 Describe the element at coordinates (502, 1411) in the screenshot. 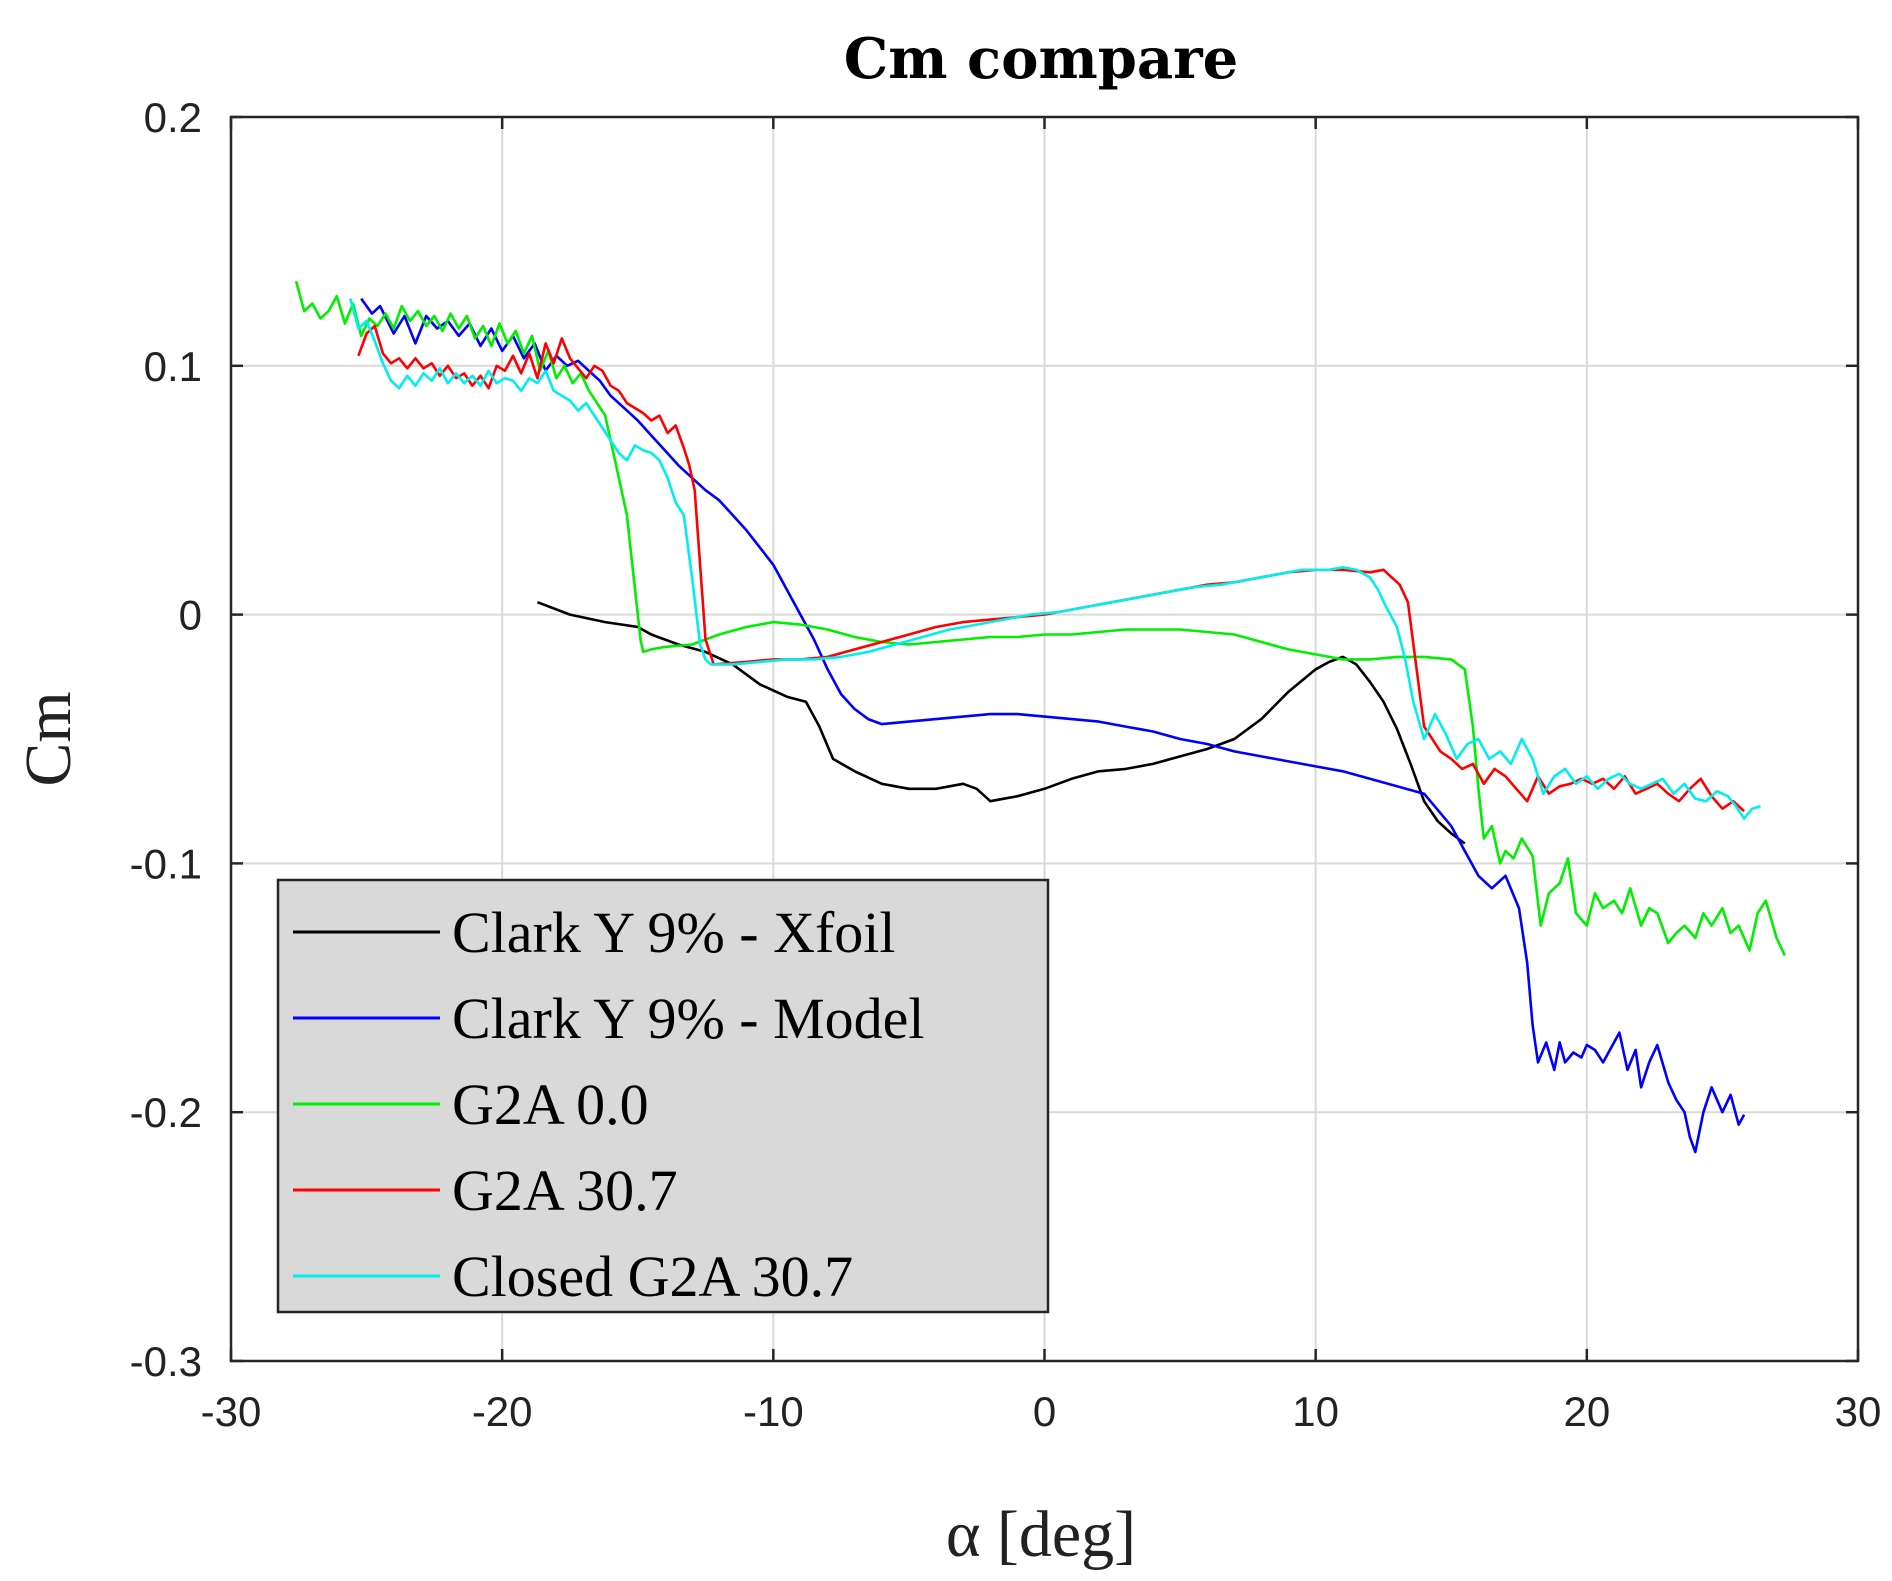

I see `x-tick-label: -20` at that location.